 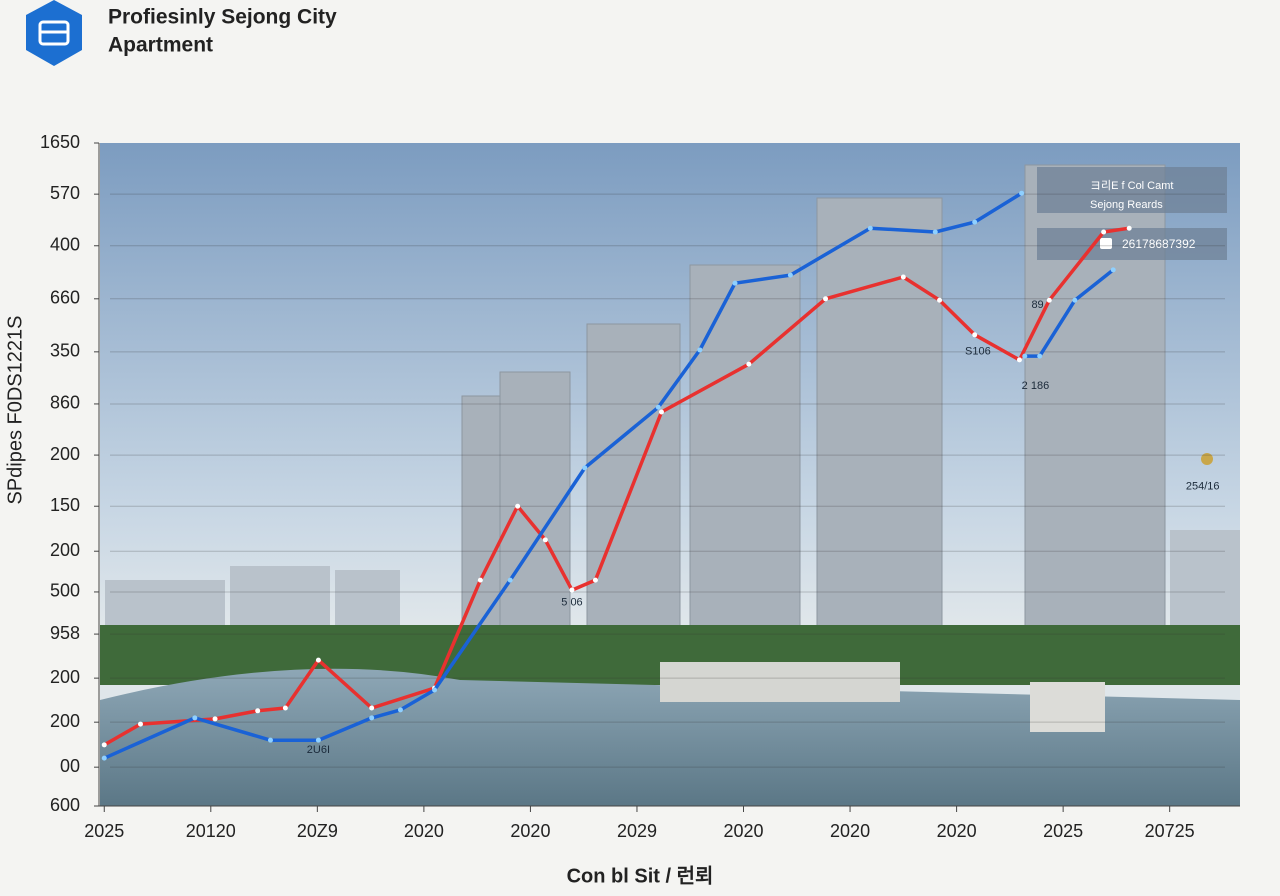 I want to click on y-tick-label: 00, so click(x=70, y=766).